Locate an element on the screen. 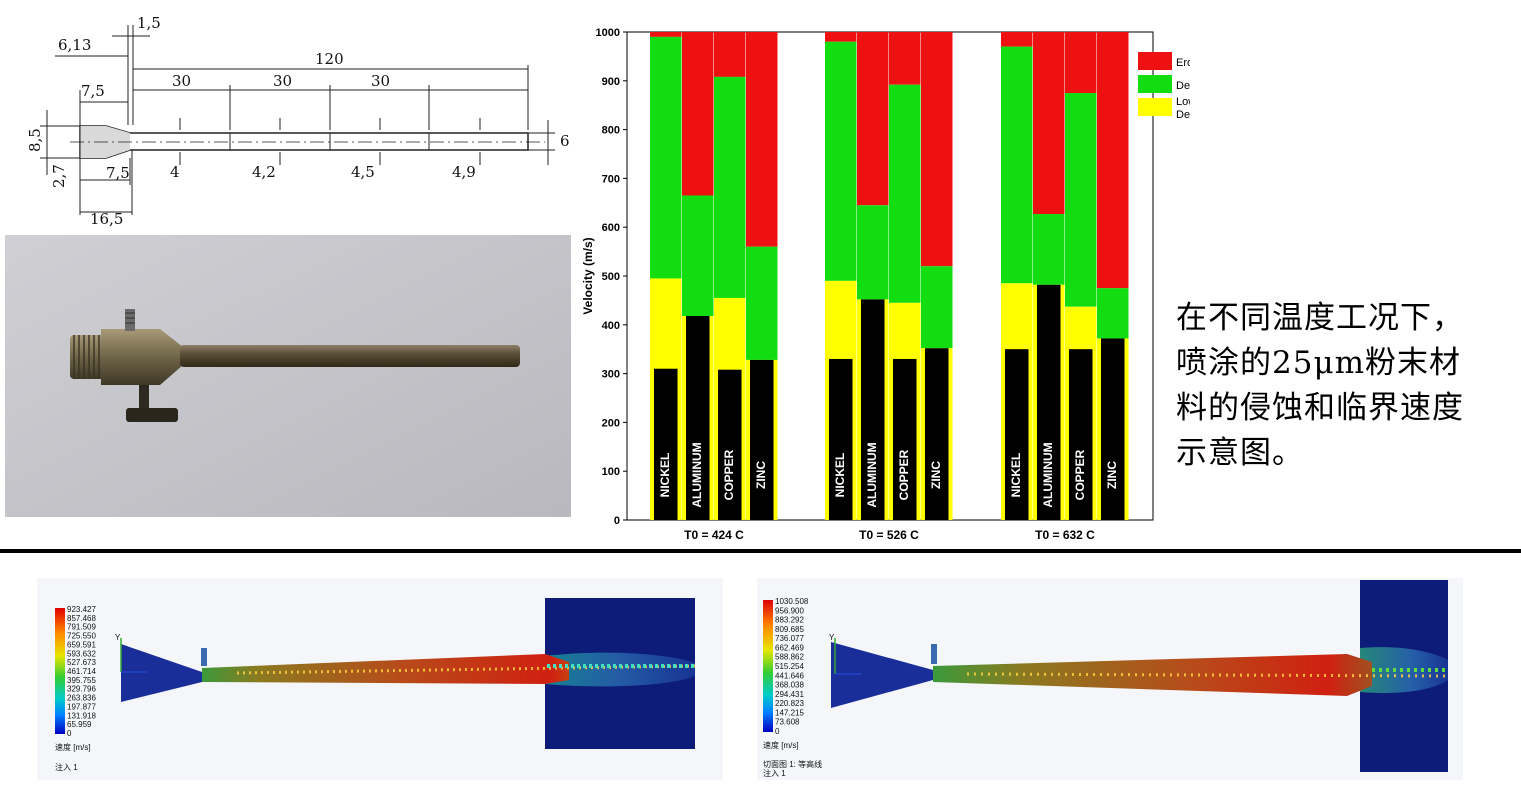 The image size is (1521, 797). dim-7-5-top: 7,5 is located at coordinates (93, 91).